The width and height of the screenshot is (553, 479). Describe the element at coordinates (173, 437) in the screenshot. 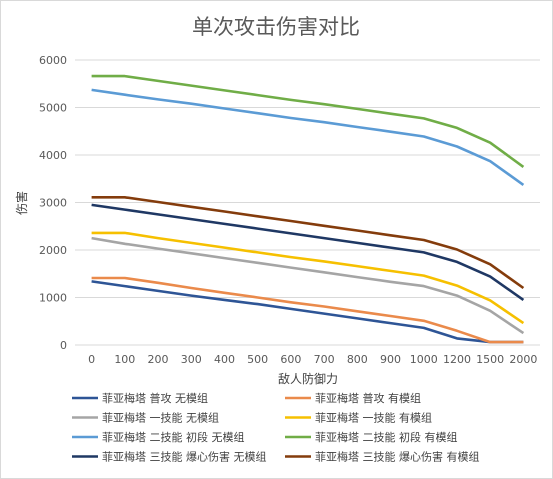

I see `legend-entry: 菲亚梅塔 二技能 初段 无模组` at that location.